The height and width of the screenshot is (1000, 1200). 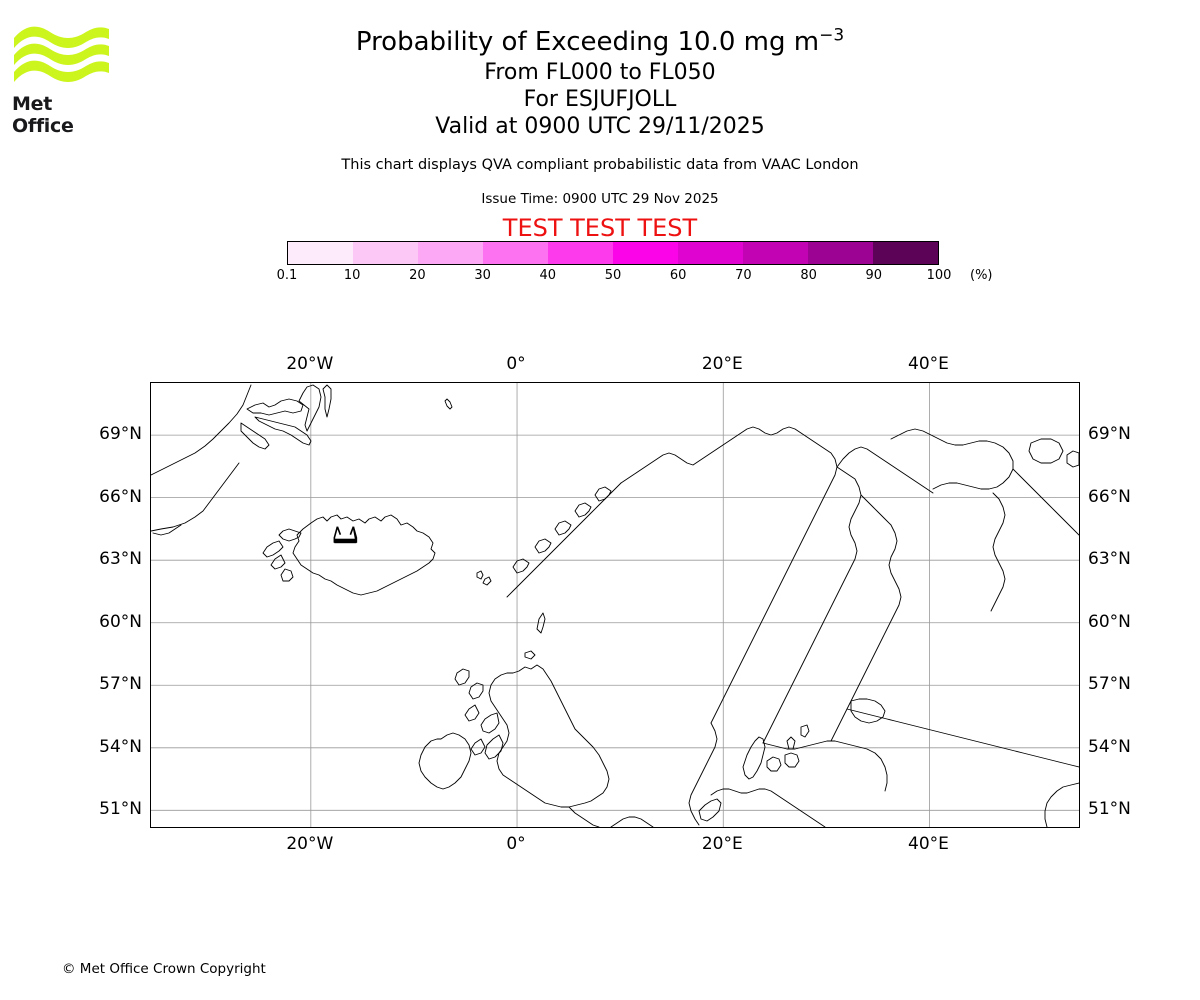 What do you see at coordinates (722, 844) in the screenshot?
I see `lon-label-bottom-20: 20°E` at bounding box center [722, 844].